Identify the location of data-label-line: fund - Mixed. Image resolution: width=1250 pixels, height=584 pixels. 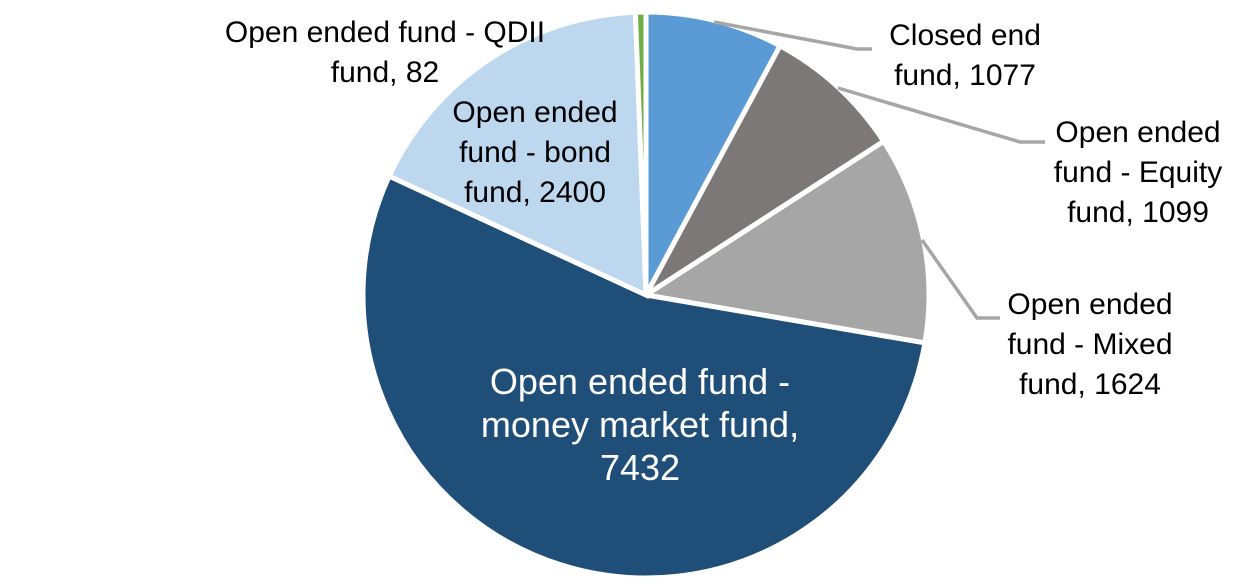
(1090, 344).